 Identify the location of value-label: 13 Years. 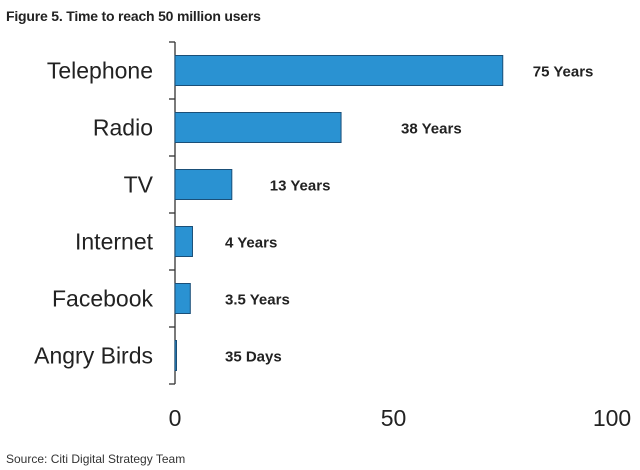
(300, 186).